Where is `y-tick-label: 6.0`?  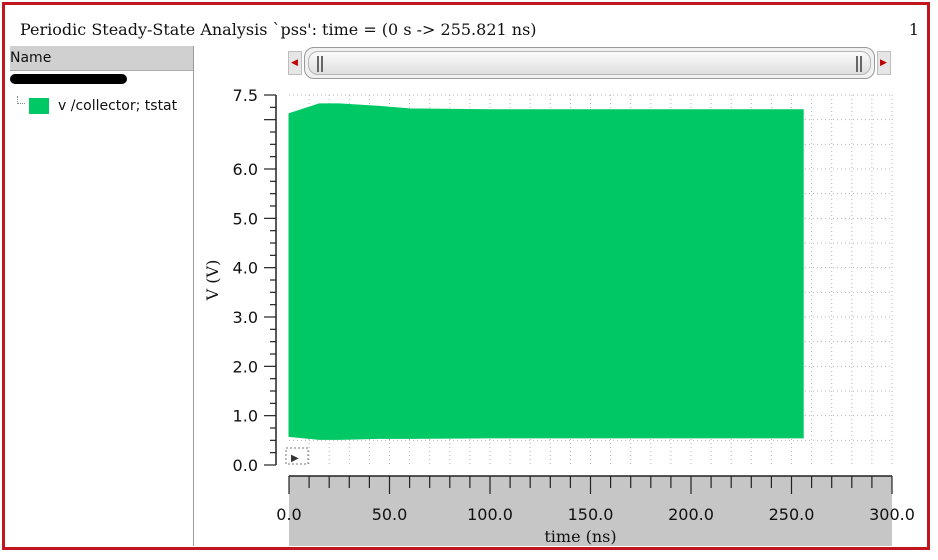
y-tick-label: 6.0 is located at coordinates (245, 169).